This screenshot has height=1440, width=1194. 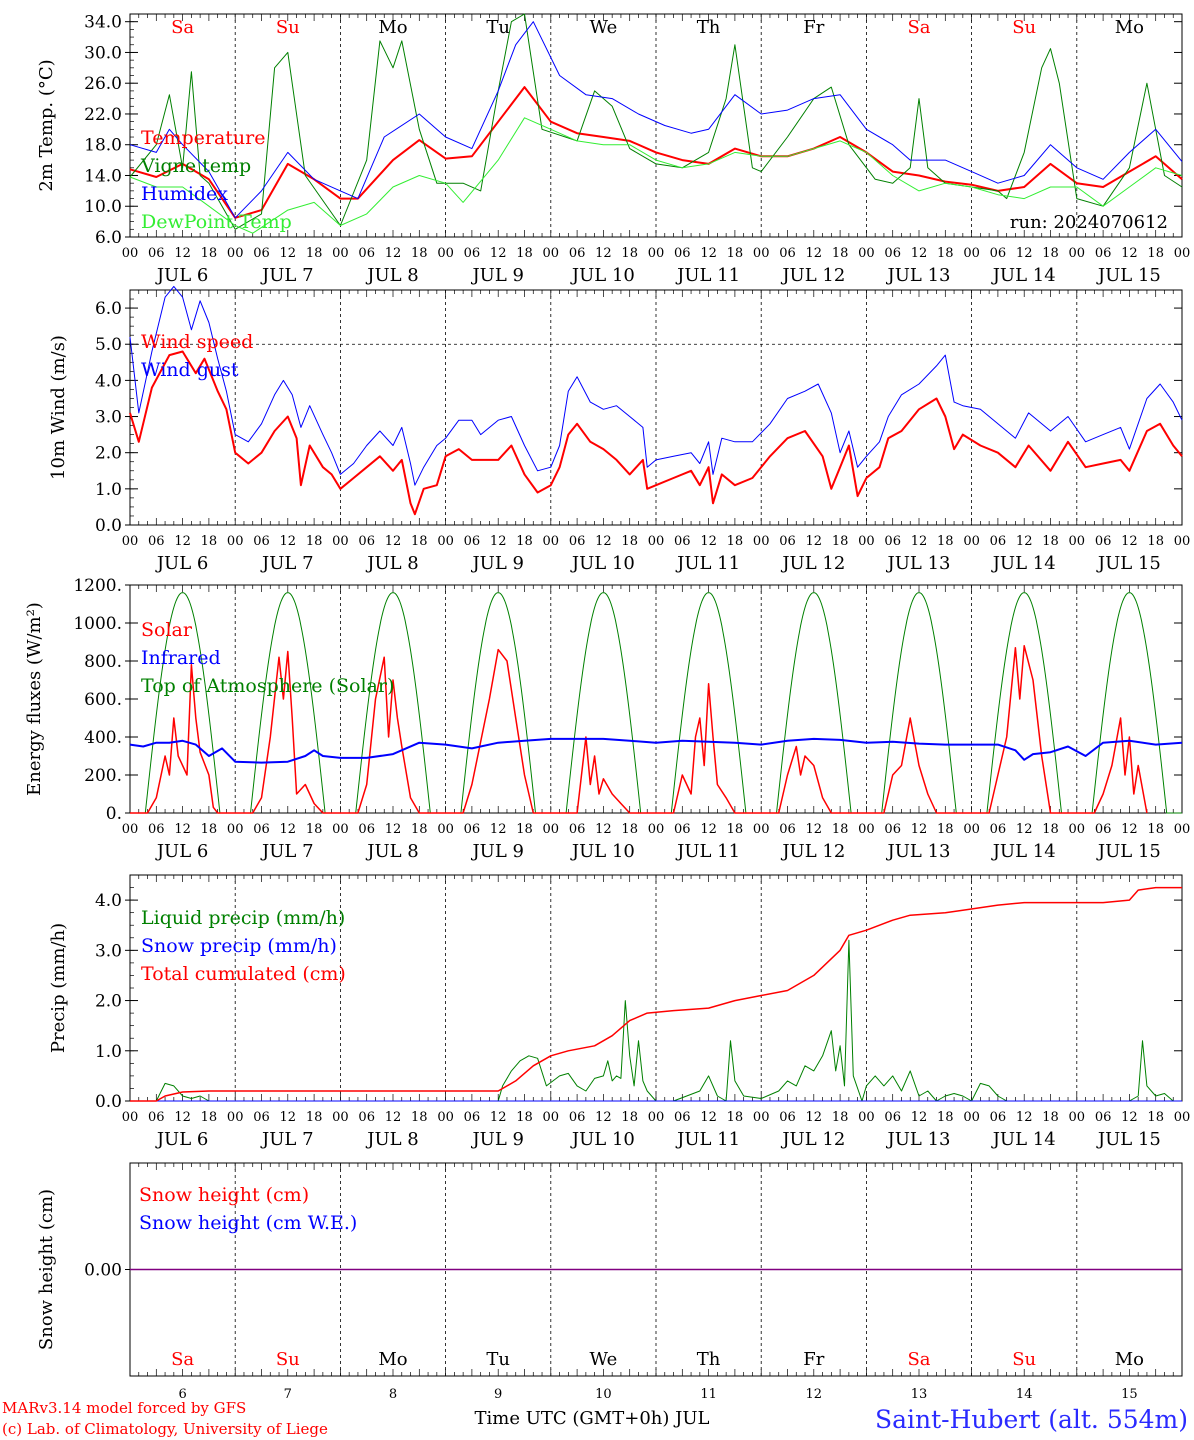 I want to click on legend-entry: Wind gust, so click(x=190, y=370).